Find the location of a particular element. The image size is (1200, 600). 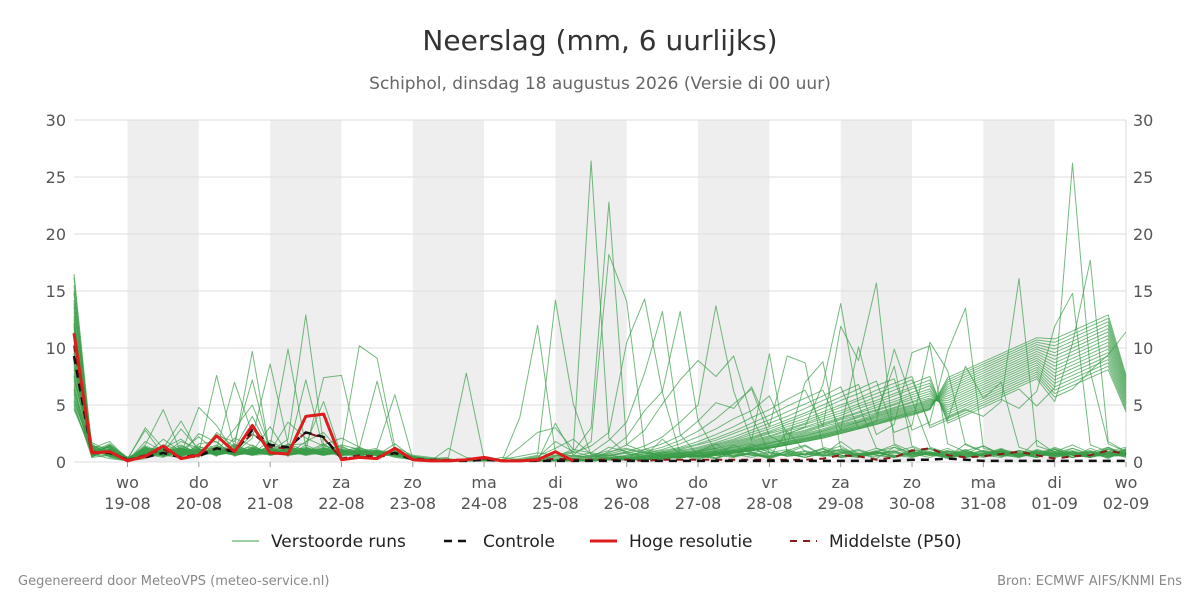

x-tick-date-5: 24-08 is located at coordinates (484, 503).